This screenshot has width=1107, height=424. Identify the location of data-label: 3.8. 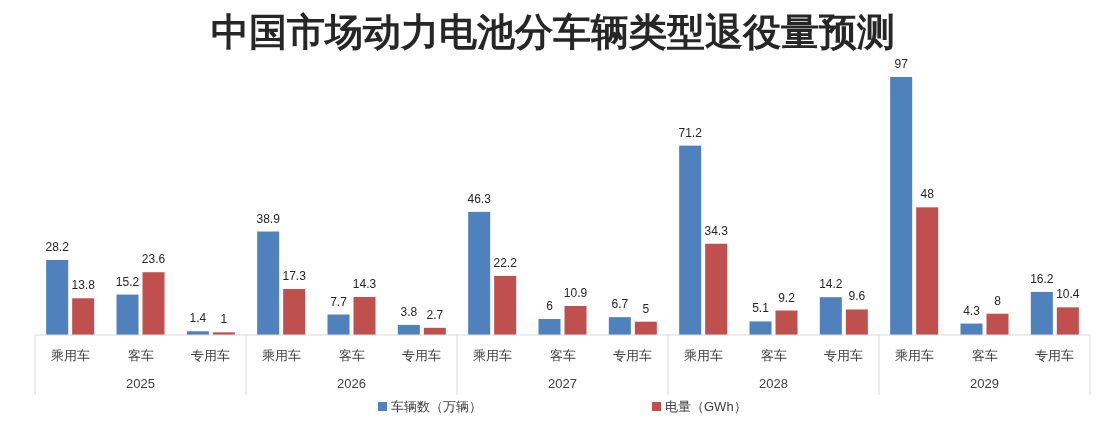
(409, 311).